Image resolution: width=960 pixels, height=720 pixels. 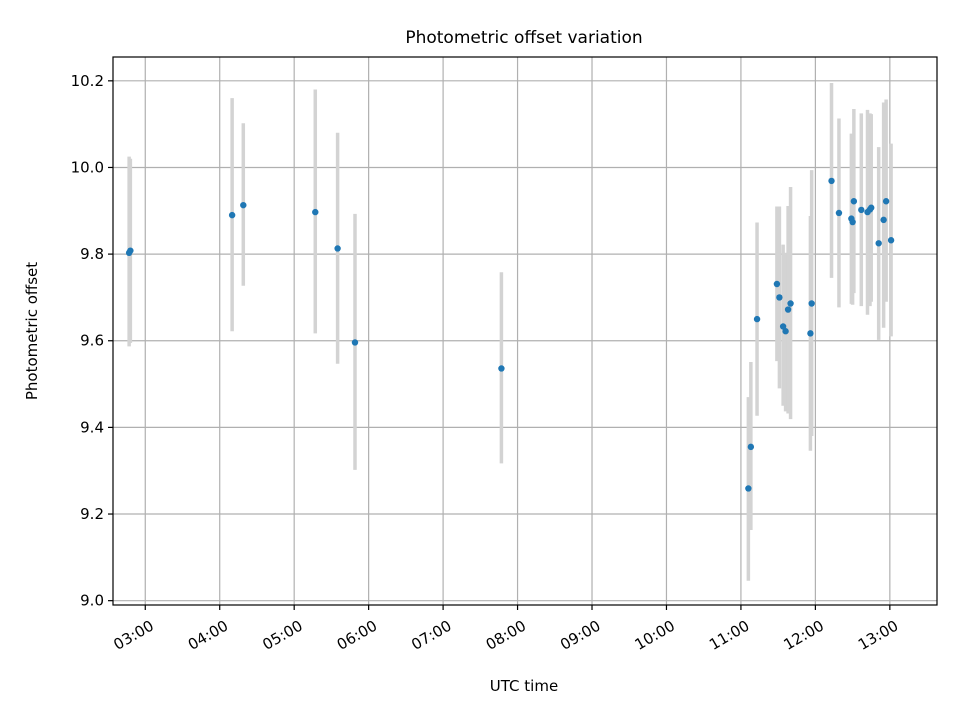 I want to click on x-tick-label: 11:00, so click(x=729, y=635).